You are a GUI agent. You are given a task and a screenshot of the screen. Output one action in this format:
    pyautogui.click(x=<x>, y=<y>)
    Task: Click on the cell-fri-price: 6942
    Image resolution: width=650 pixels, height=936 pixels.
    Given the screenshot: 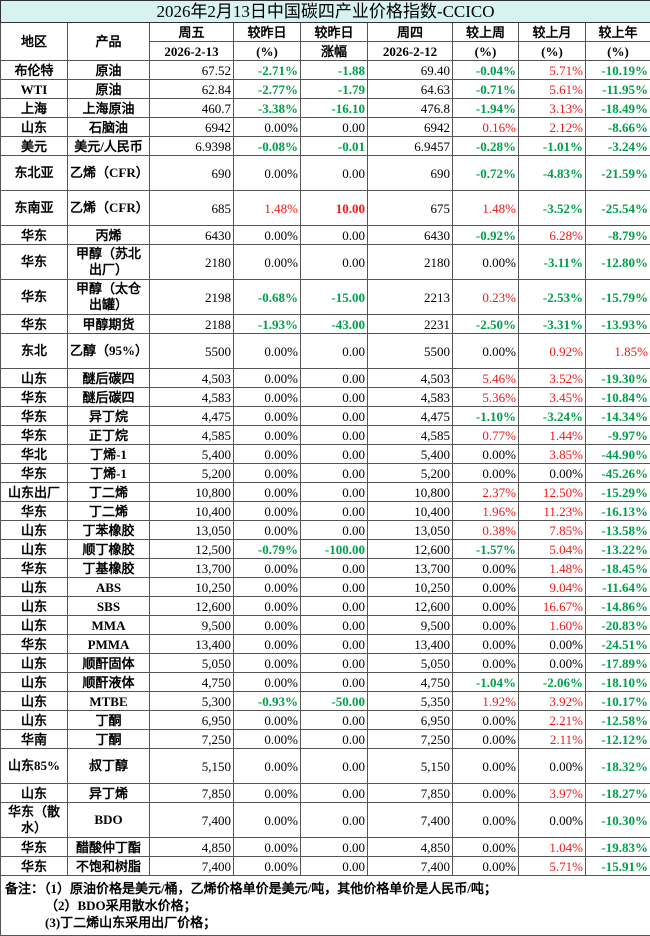 What is the action you would take?
    pyautogui.click(x=192, y=127)
    